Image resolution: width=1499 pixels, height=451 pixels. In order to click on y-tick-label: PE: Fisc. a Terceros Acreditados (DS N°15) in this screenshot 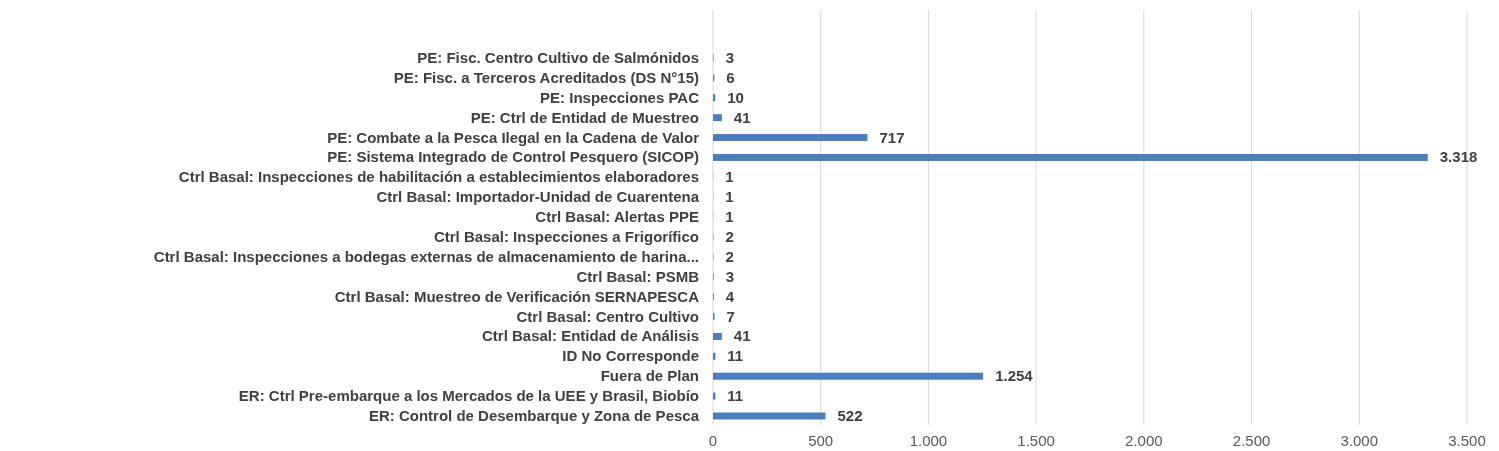, I will do `click(546, 77)`.